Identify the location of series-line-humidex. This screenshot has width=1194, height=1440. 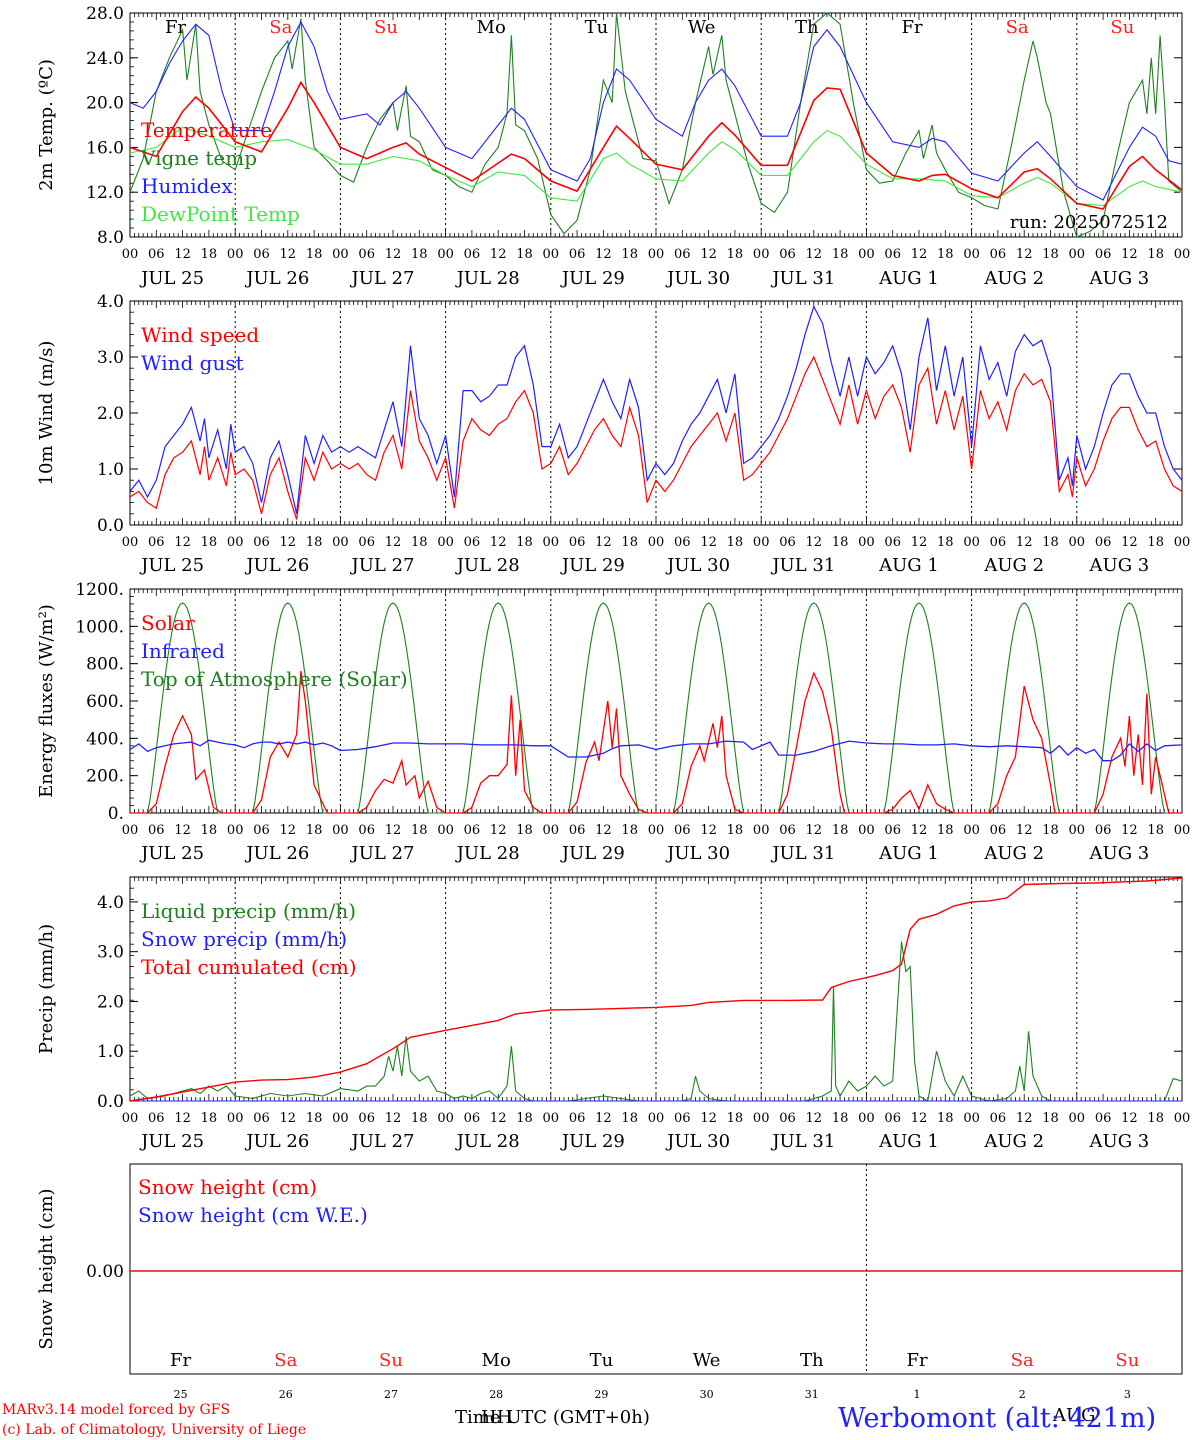
(656, 110).